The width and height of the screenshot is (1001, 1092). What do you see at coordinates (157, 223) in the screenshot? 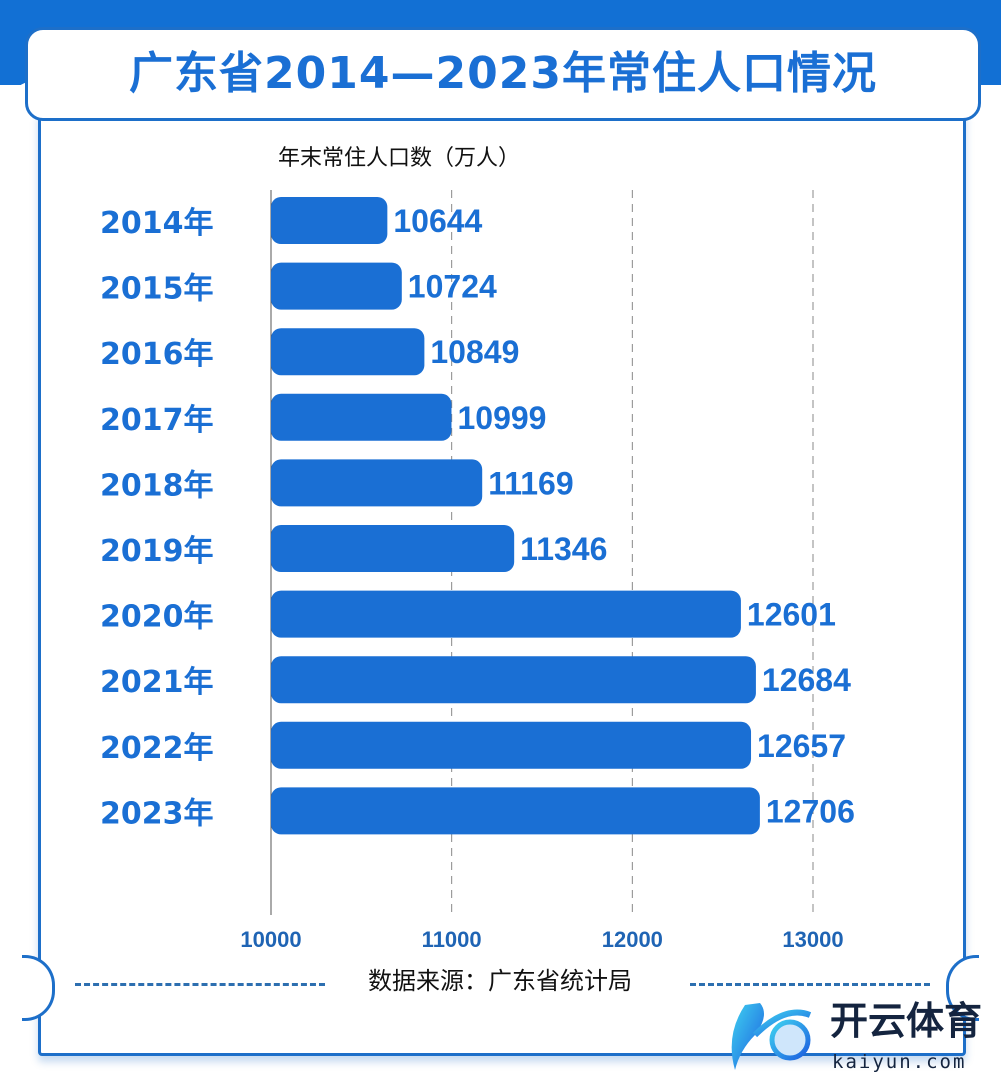
I see `category-label: 2014年` at bounding box center [157, 223].